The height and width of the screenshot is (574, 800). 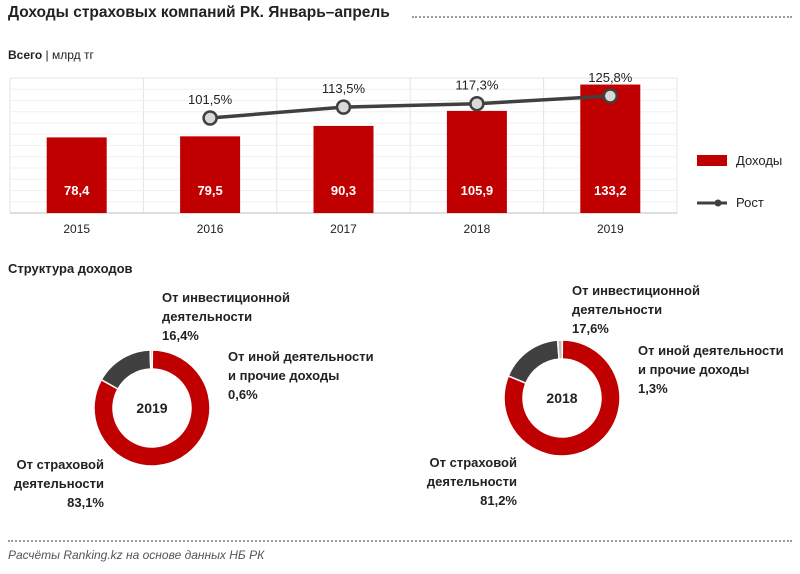 What do you see at coordinates (70, 268) in the screenshot?
I see `structure-title: Структура доходов` at bounding box center [70, 268].